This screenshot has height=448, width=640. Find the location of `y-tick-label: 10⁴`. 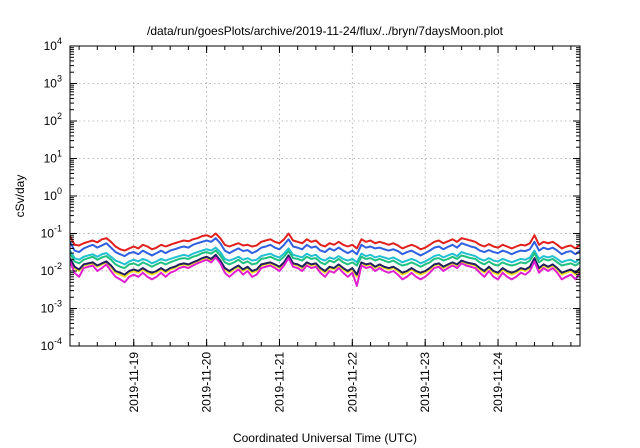

y-tick-label: 10⁴ is located at coordinates (53, 44).